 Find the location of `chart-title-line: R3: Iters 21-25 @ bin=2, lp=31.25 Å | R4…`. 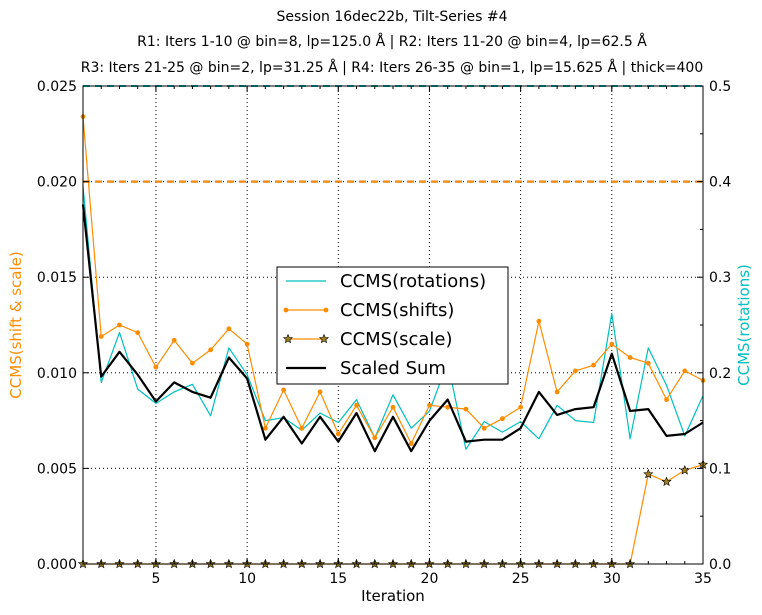

chart-title-line: R3: Iters 21-25 @ bin=2, lp=31.25 Å | R4… is located at coordinates (392, 67).